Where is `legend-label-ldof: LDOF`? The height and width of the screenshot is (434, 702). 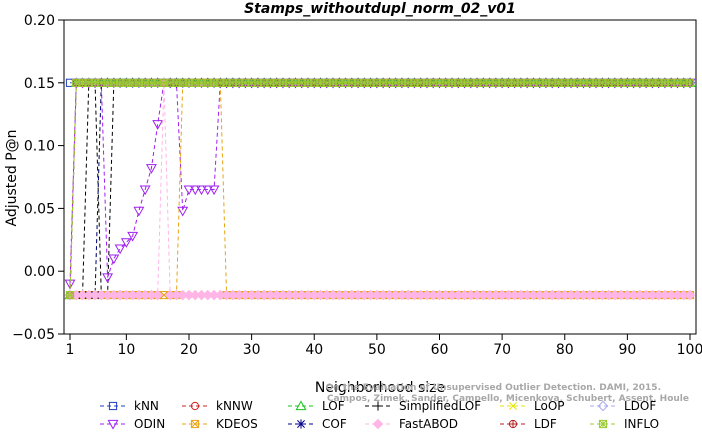
legend-label-ldof: LDOF is located at coordinates (640, 406).